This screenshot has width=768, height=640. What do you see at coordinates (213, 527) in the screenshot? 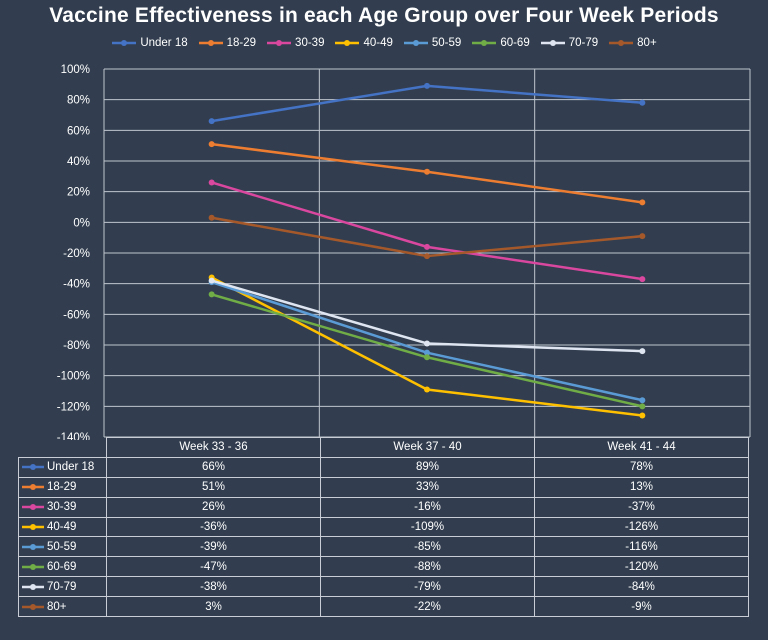
I see `data-label: -36%` at bounding box center [213, 527].